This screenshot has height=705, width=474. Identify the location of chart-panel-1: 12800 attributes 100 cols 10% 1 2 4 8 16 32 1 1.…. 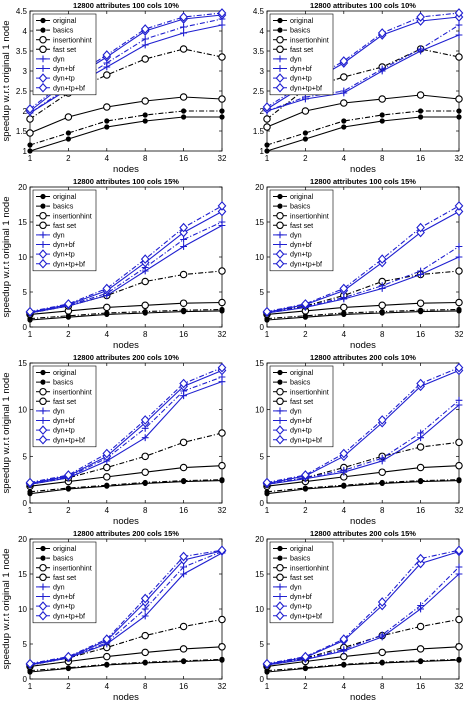
(118, 88).